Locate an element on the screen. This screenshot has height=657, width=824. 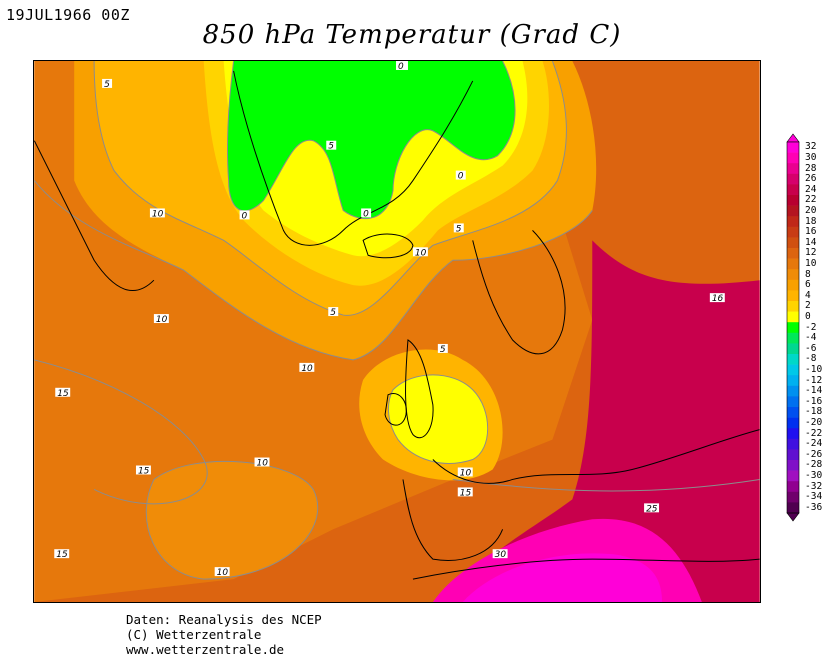
contour-label: 16 is located at coordinates (718, 299).